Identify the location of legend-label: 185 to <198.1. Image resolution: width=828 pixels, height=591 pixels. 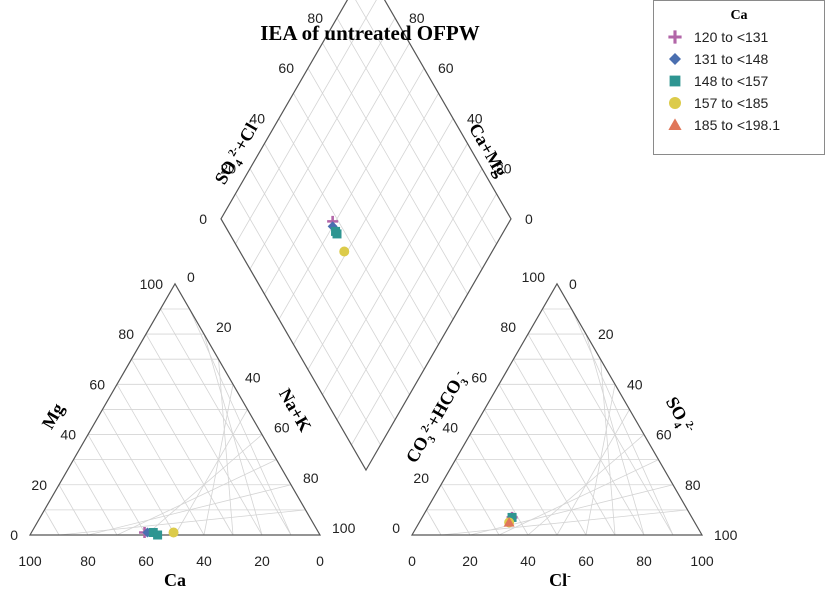
(737, 125).